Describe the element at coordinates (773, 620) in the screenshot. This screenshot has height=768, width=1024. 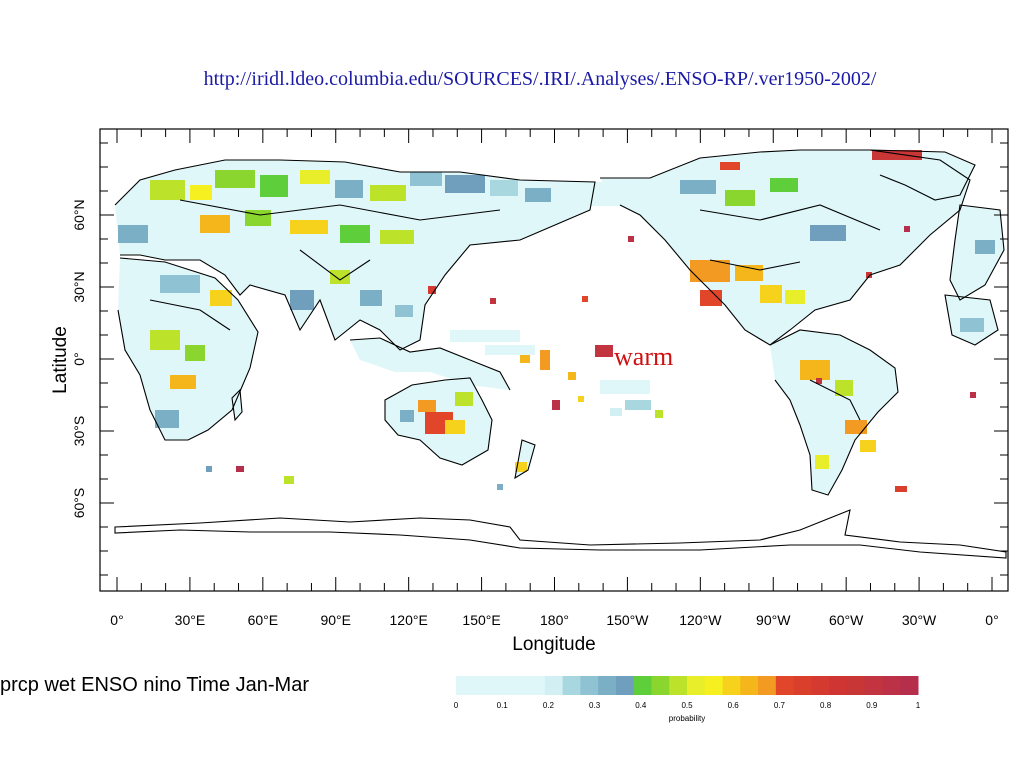
I see `x-tick-label: 90°W` at that location.